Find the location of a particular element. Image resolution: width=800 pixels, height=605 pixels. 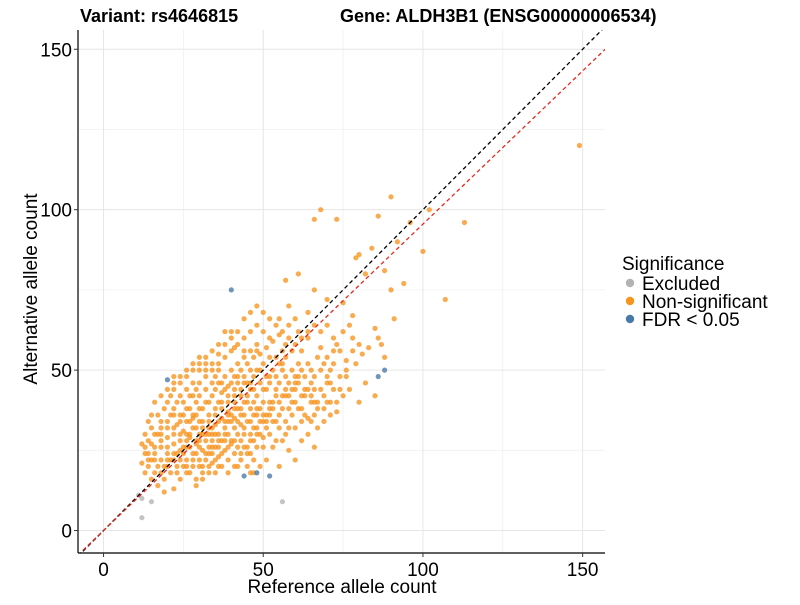

y-tick-label: 0 is located at coordinates (66, 532).